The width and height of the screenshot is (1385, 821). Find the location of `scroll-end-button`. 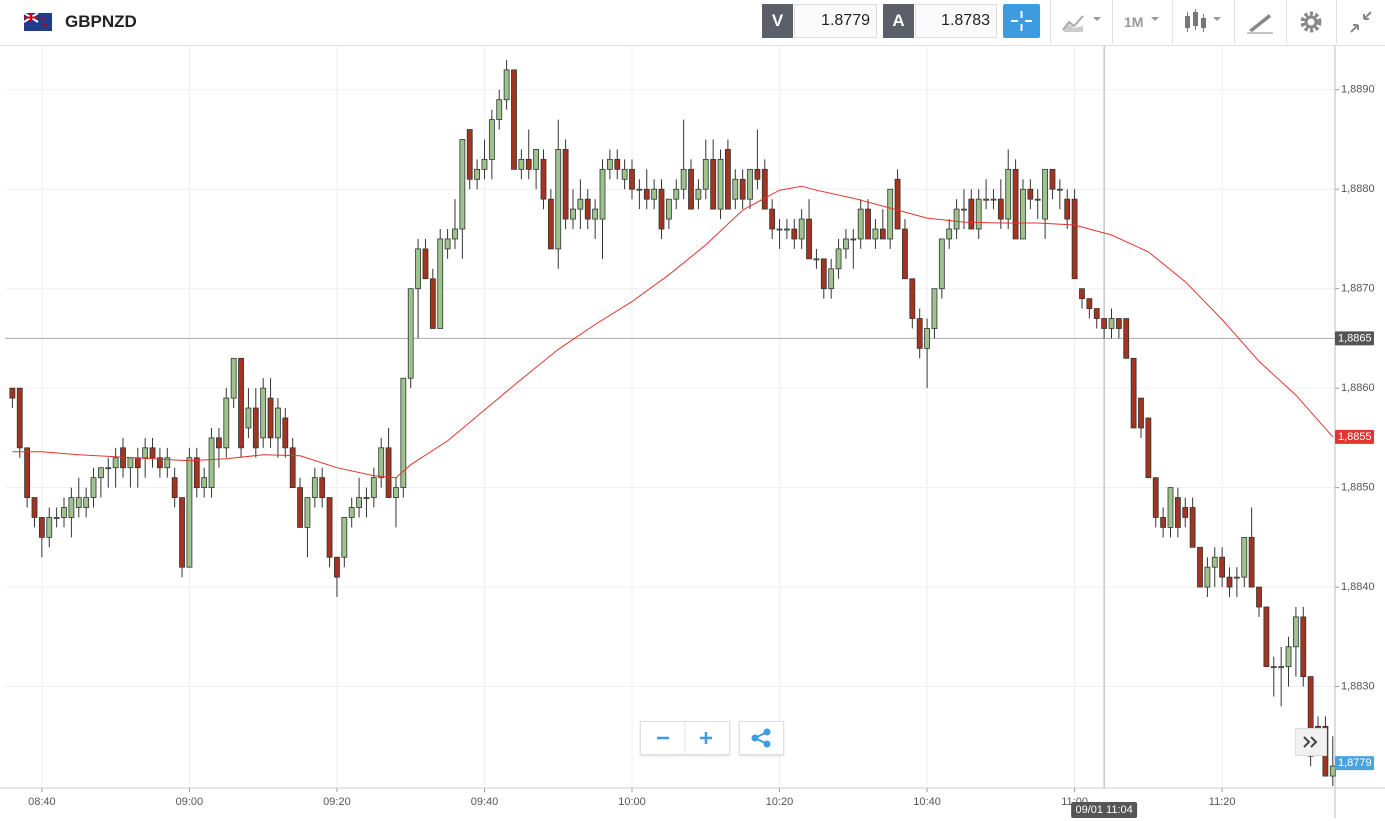

scroll-end-button is located at coordinates (1311, 742).